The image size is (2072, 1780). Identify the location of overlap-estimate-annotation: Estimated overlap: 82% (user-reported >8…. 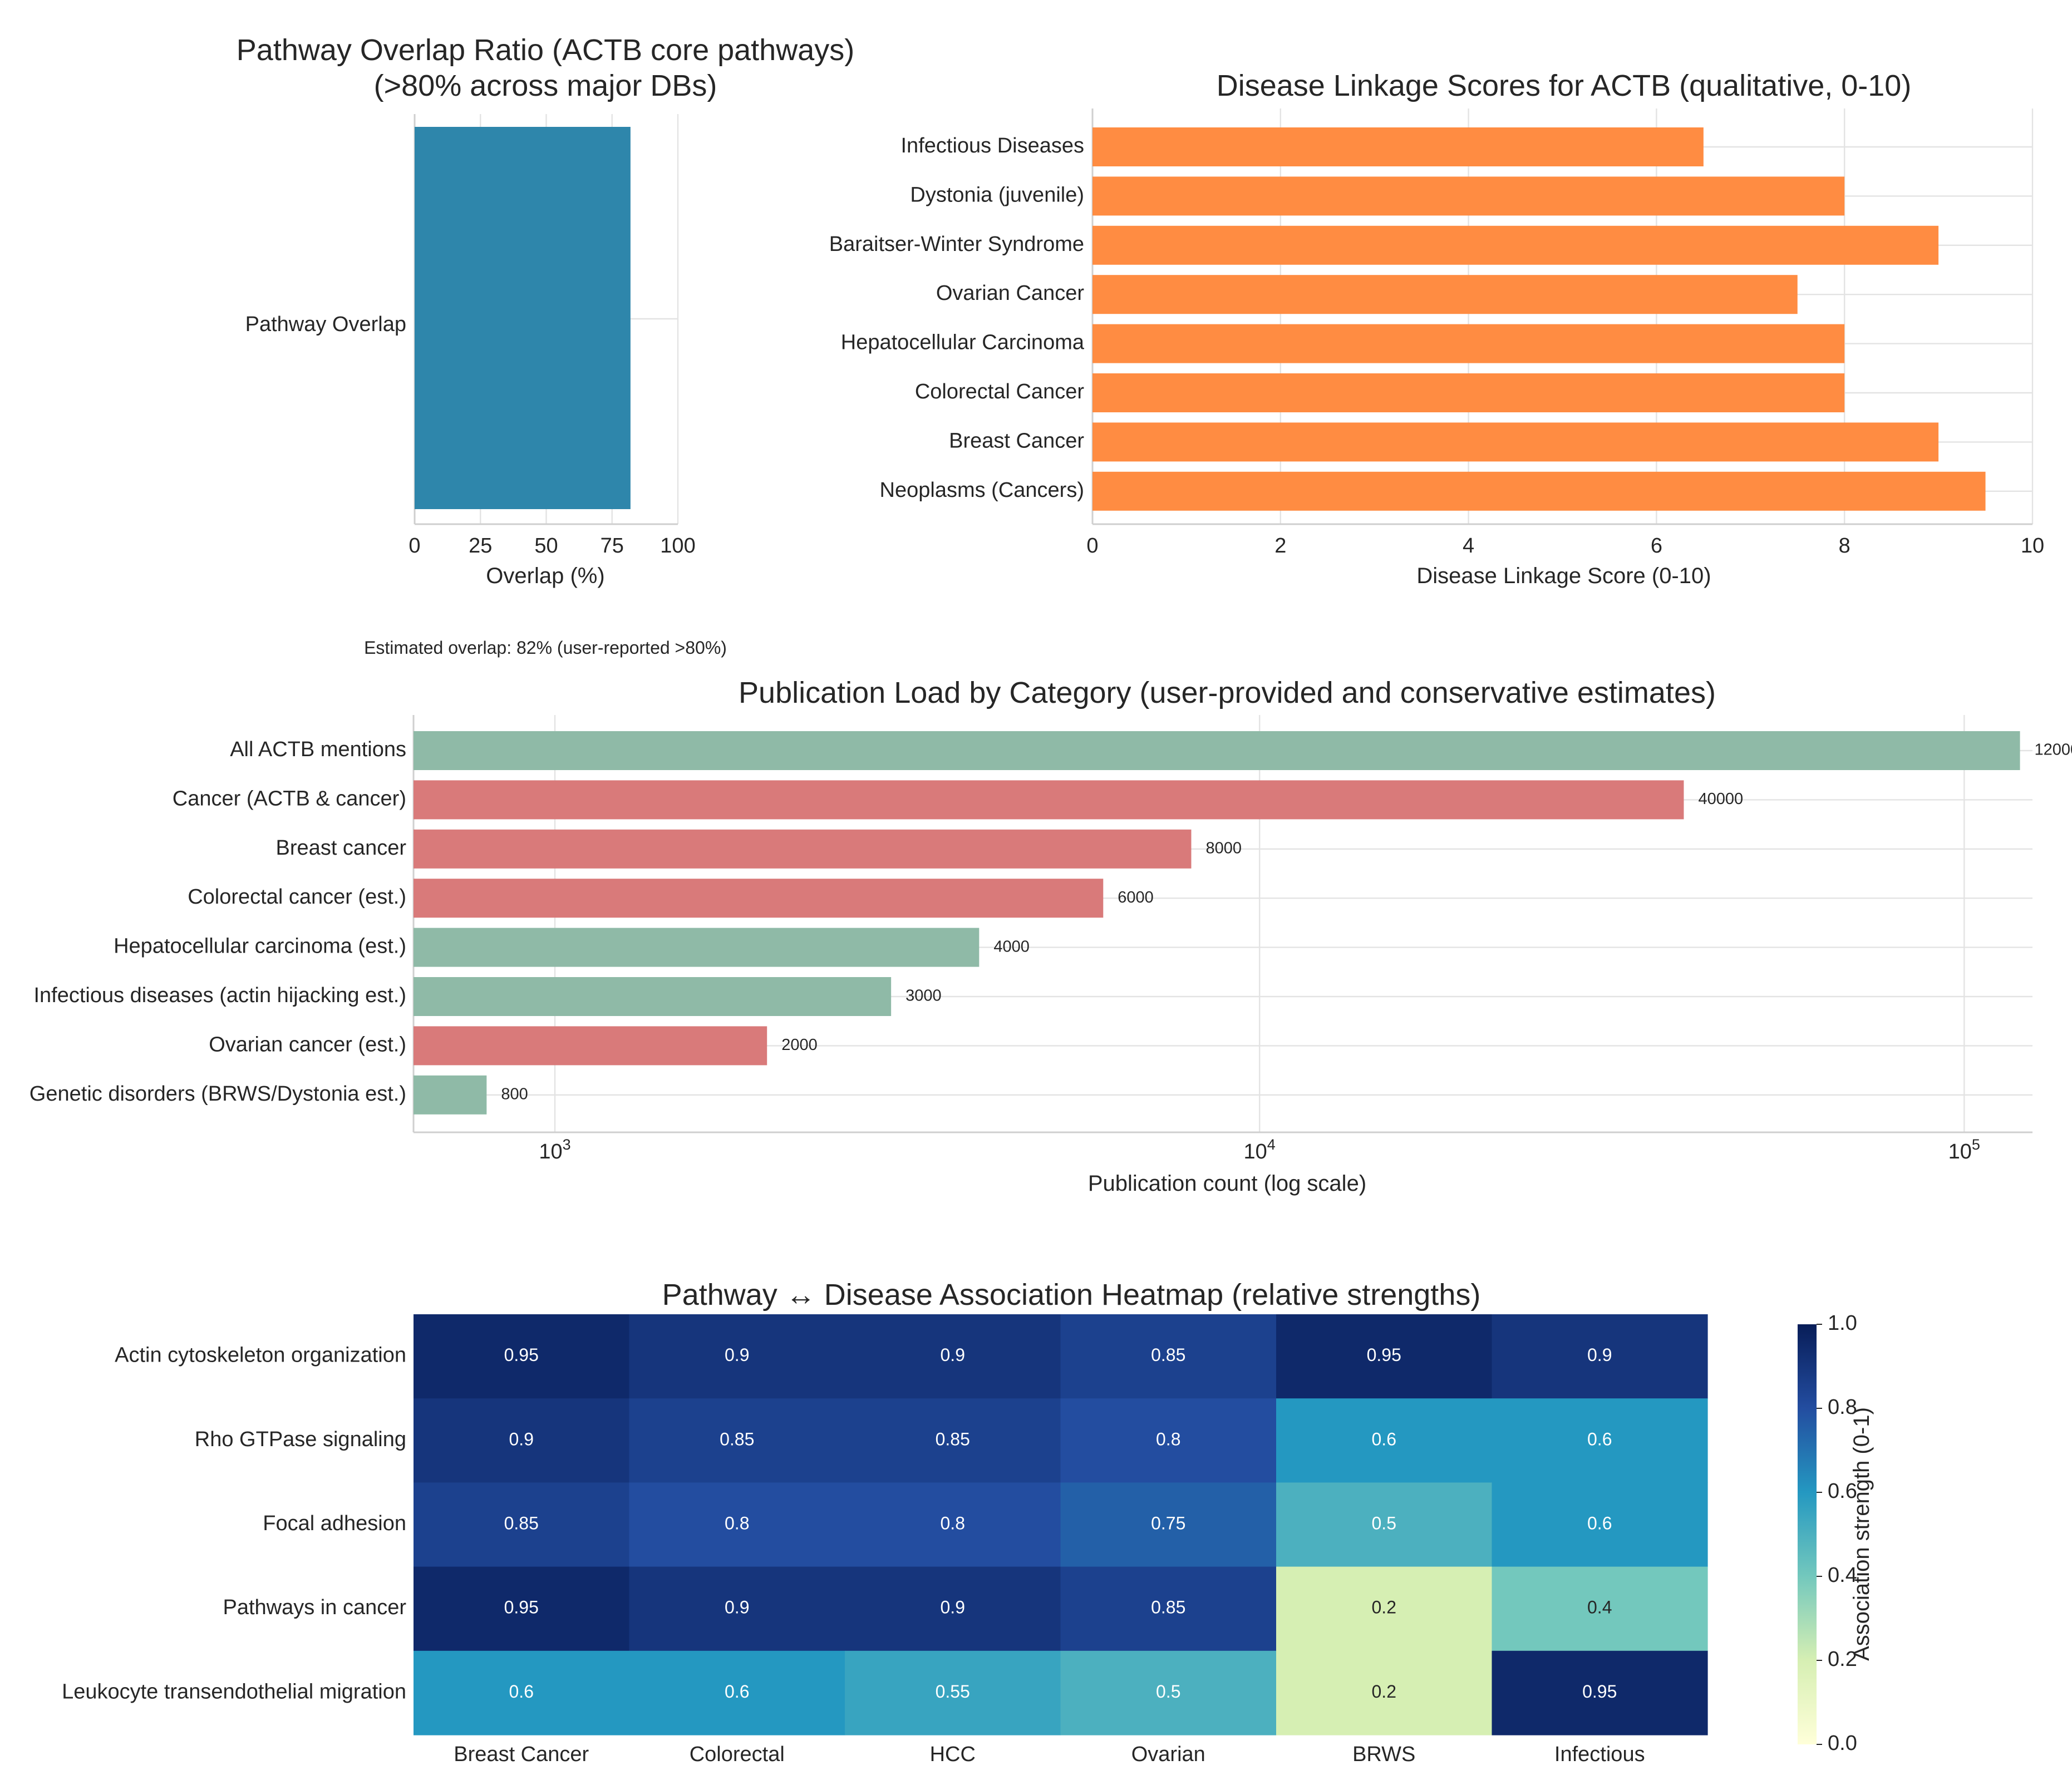
(545, 648).